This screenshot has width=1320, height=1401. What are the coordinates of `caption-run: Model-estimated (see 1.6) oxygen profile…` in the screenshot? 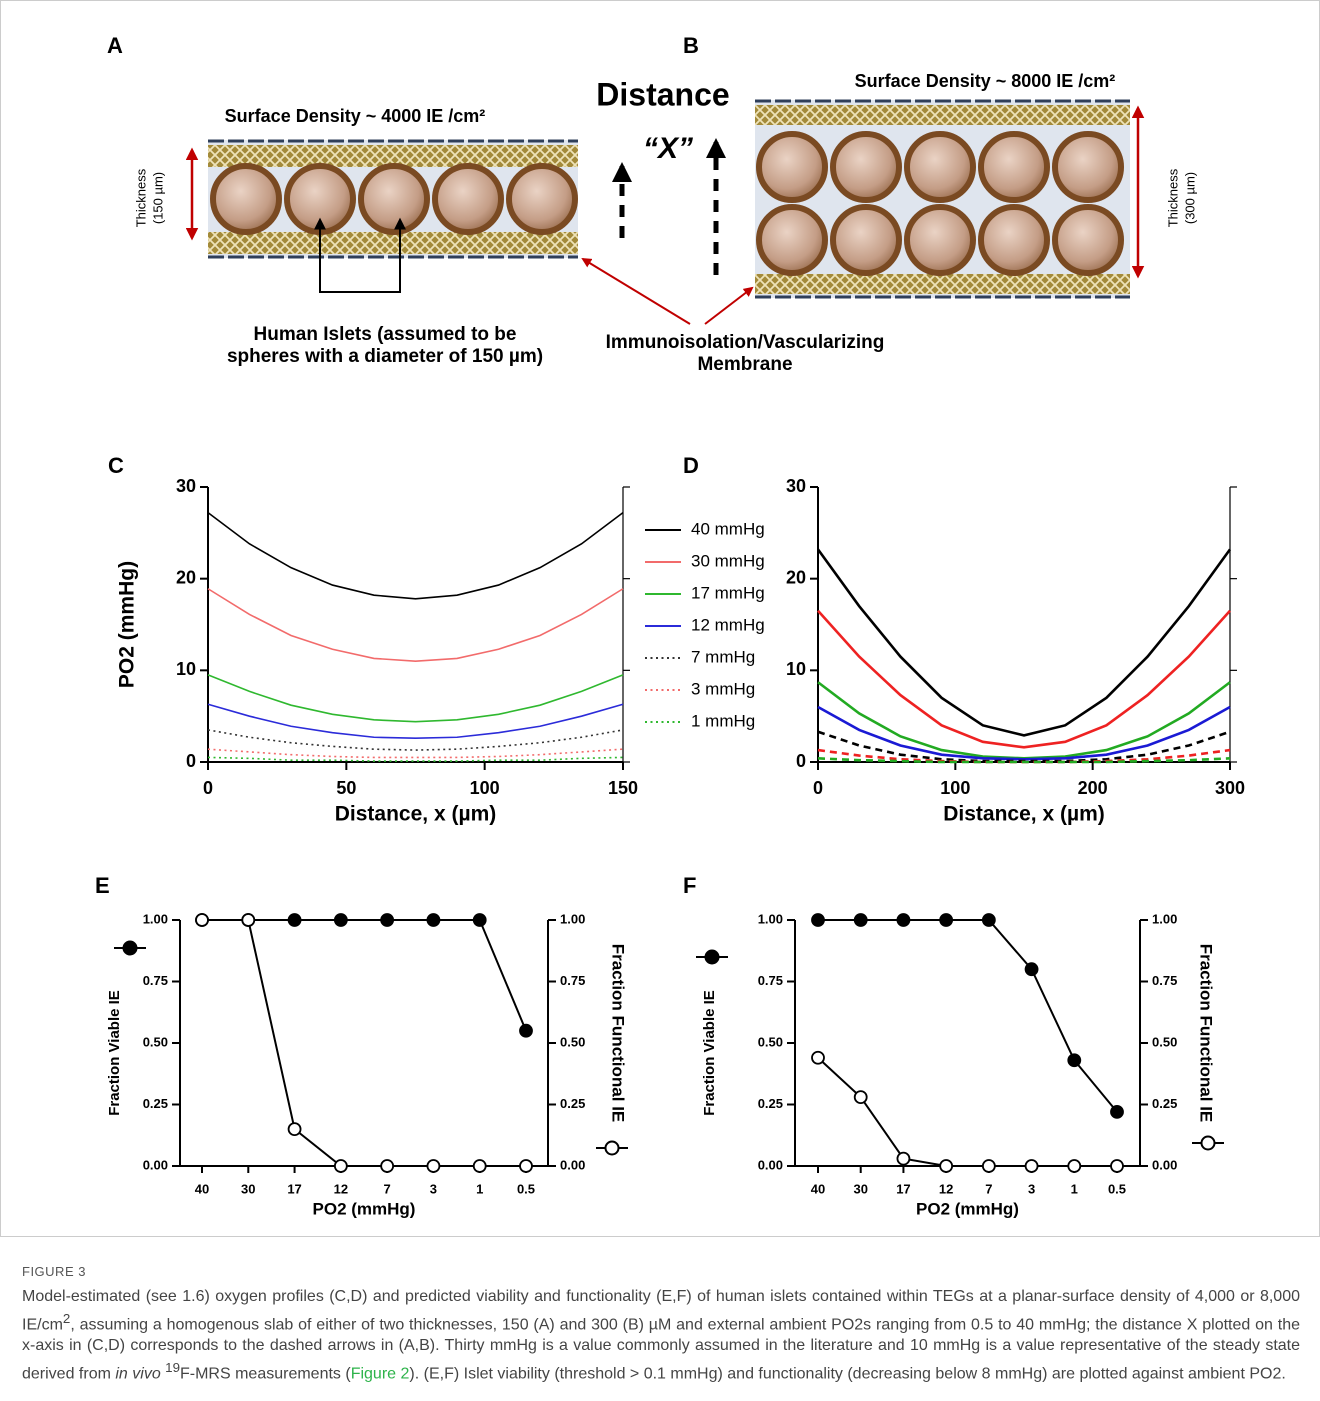 It's located at (661, 1310).